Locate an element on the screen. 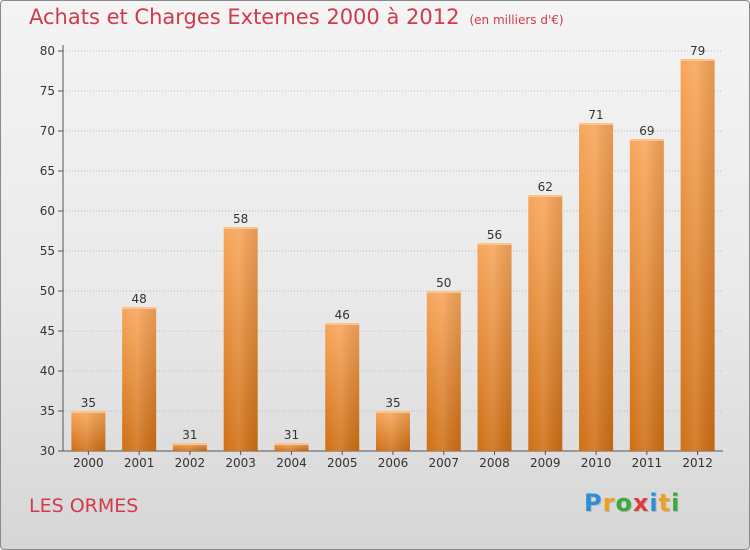  x-tick-label: 2011 is located at coordinates (647, 463).